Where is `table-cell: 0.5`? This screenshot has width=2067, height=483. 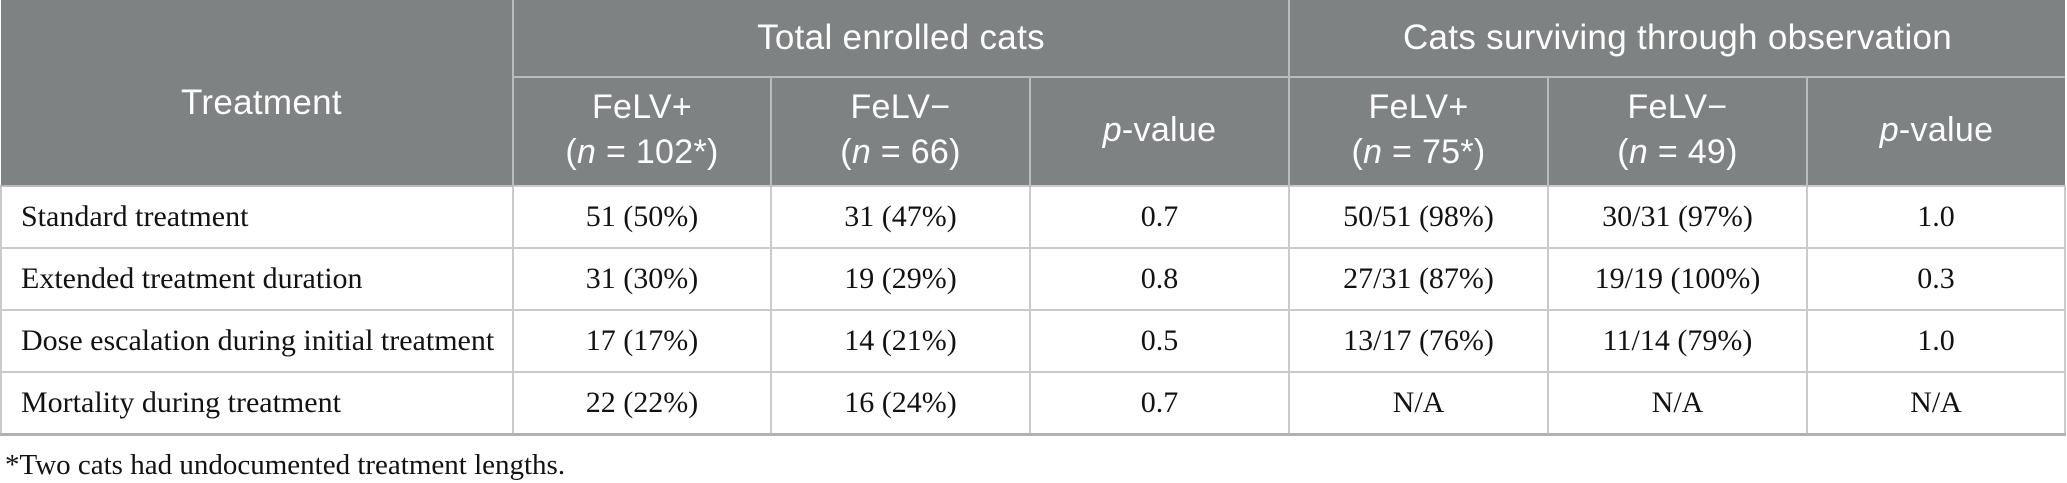 table-cell: 0.5 is located at coordinates (1159, 341).